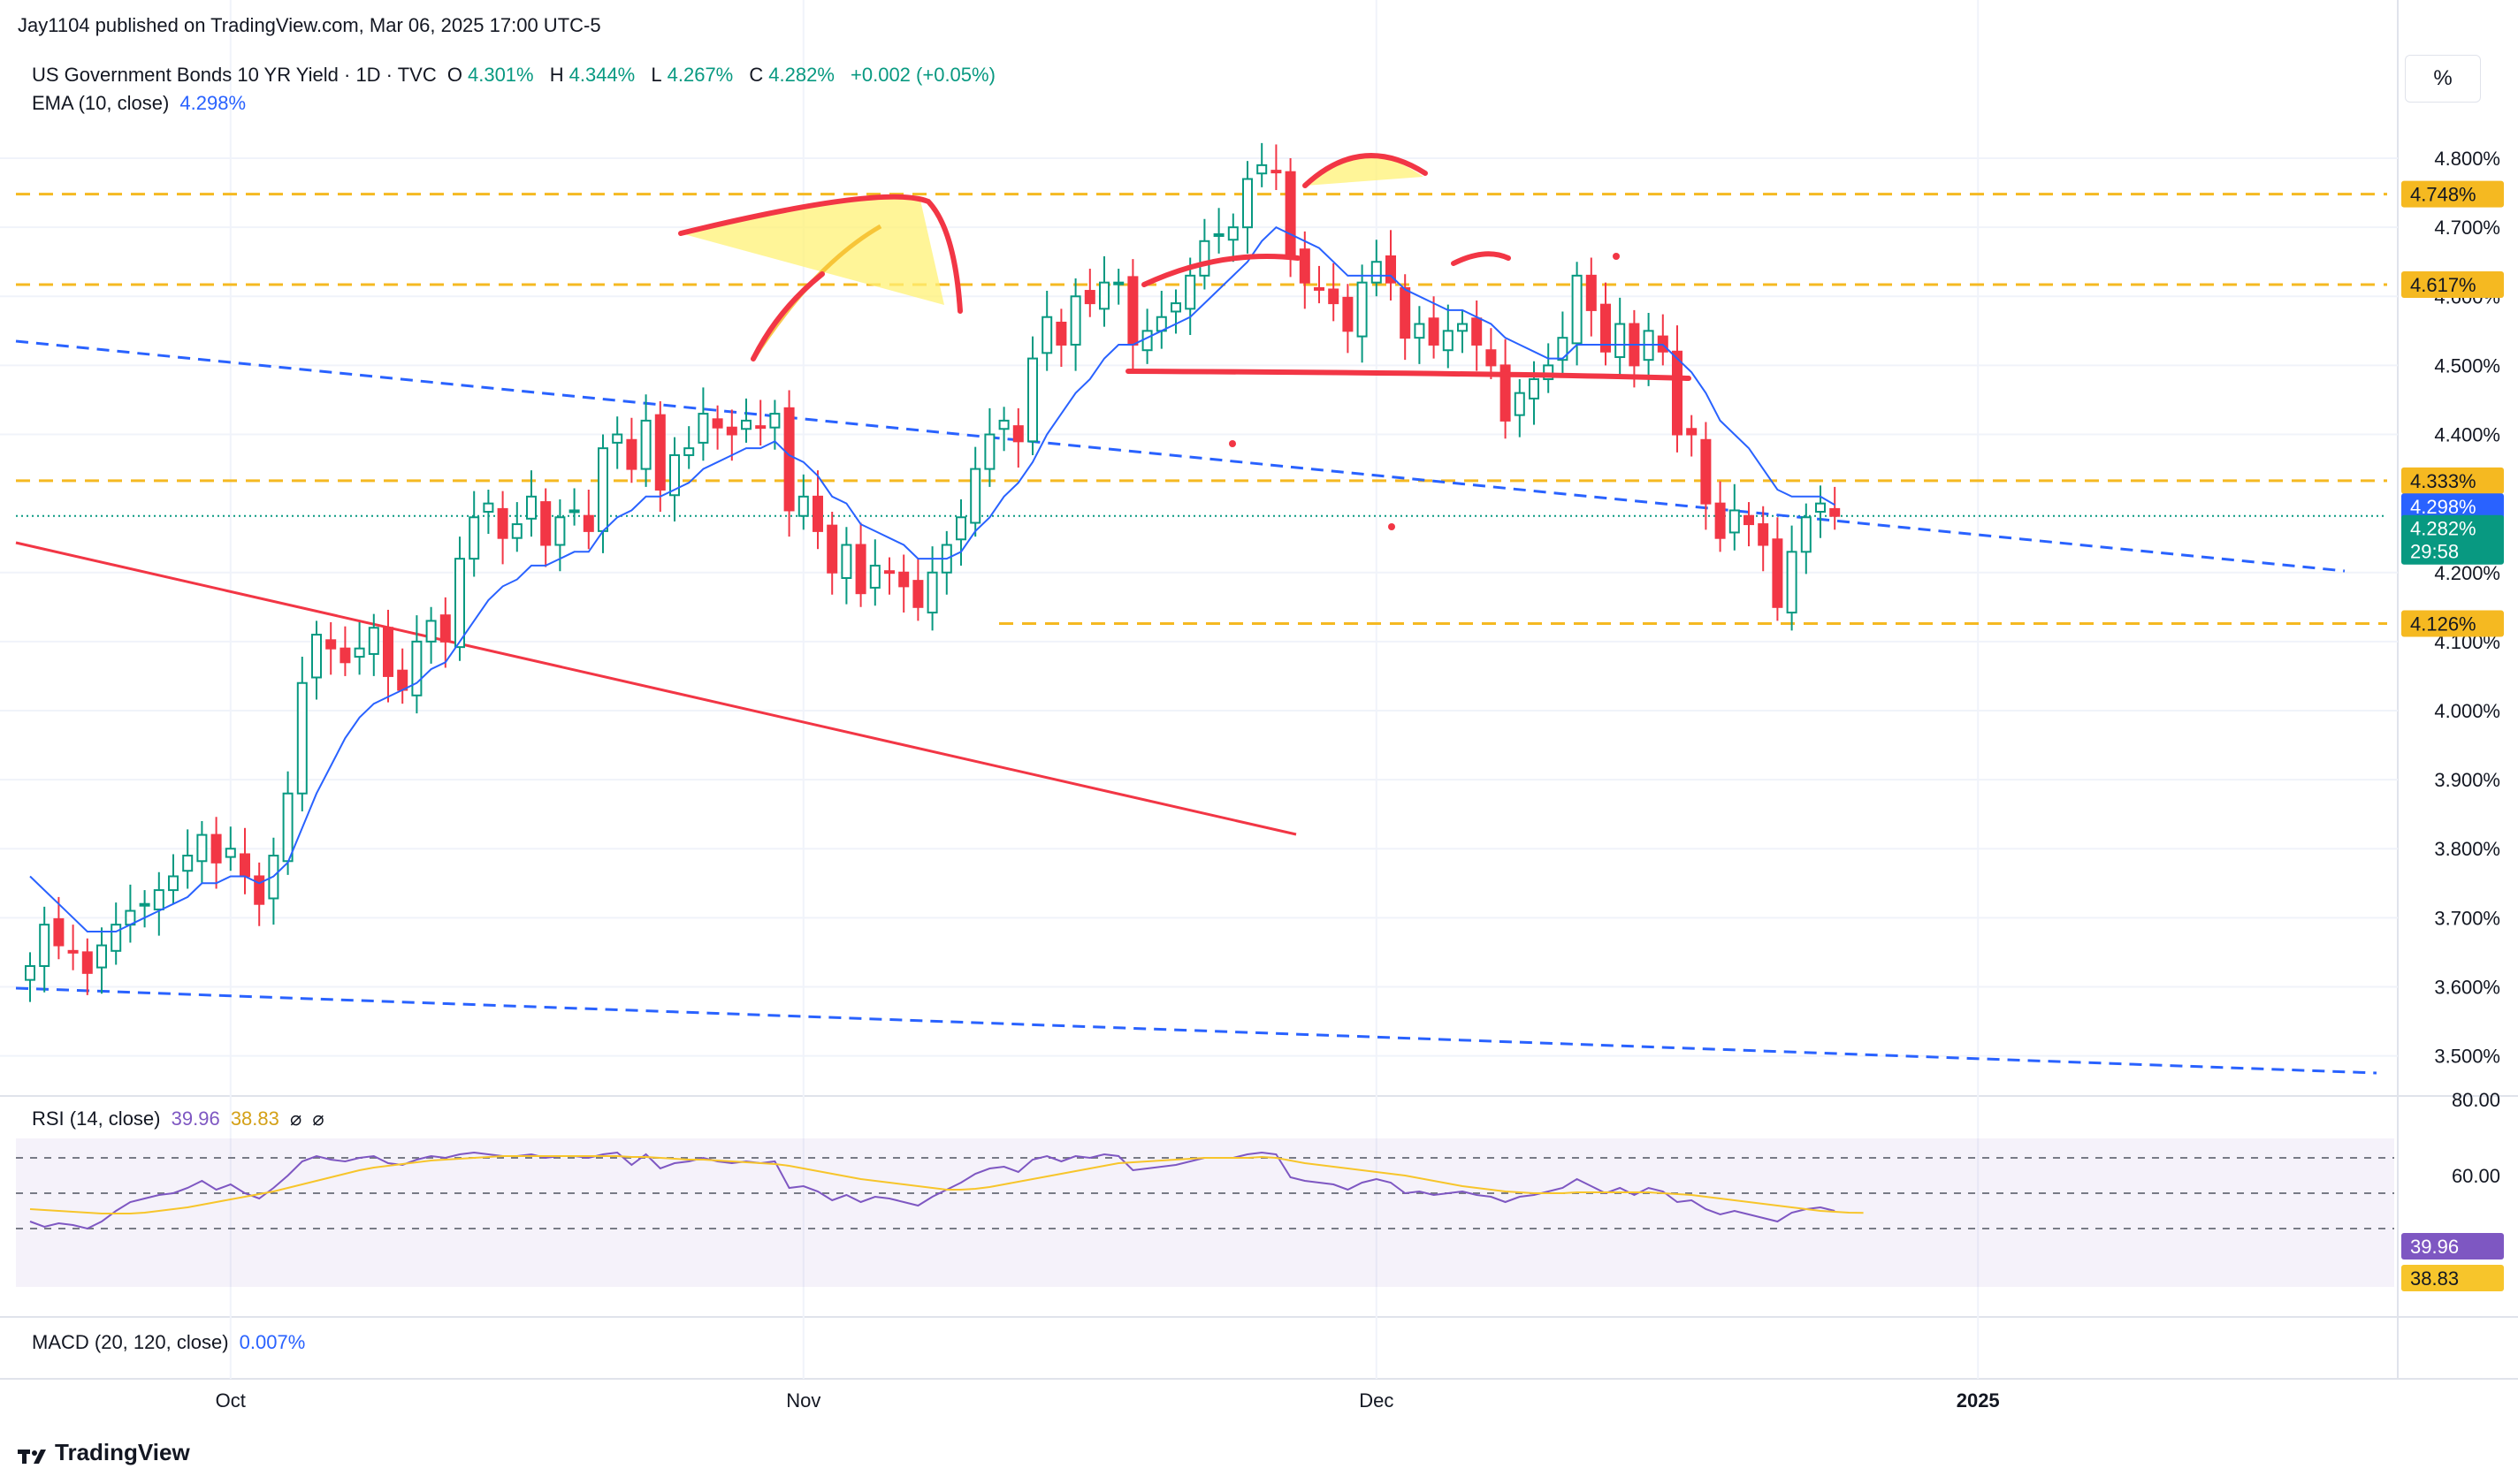 The width and height of the screenshot is (2518, 1484). Describe the element at coordinates (490, 75) in the screenshot. I see `ohlc-open: O 4.301%` at that location.